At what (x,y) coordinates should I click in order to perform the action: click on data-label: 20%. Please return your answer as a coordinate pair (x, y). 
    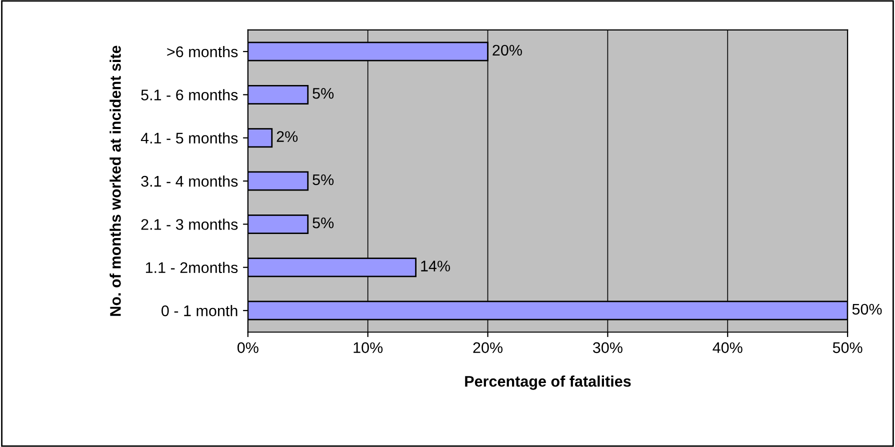
    Looking at the image, I should click on (507, 50).